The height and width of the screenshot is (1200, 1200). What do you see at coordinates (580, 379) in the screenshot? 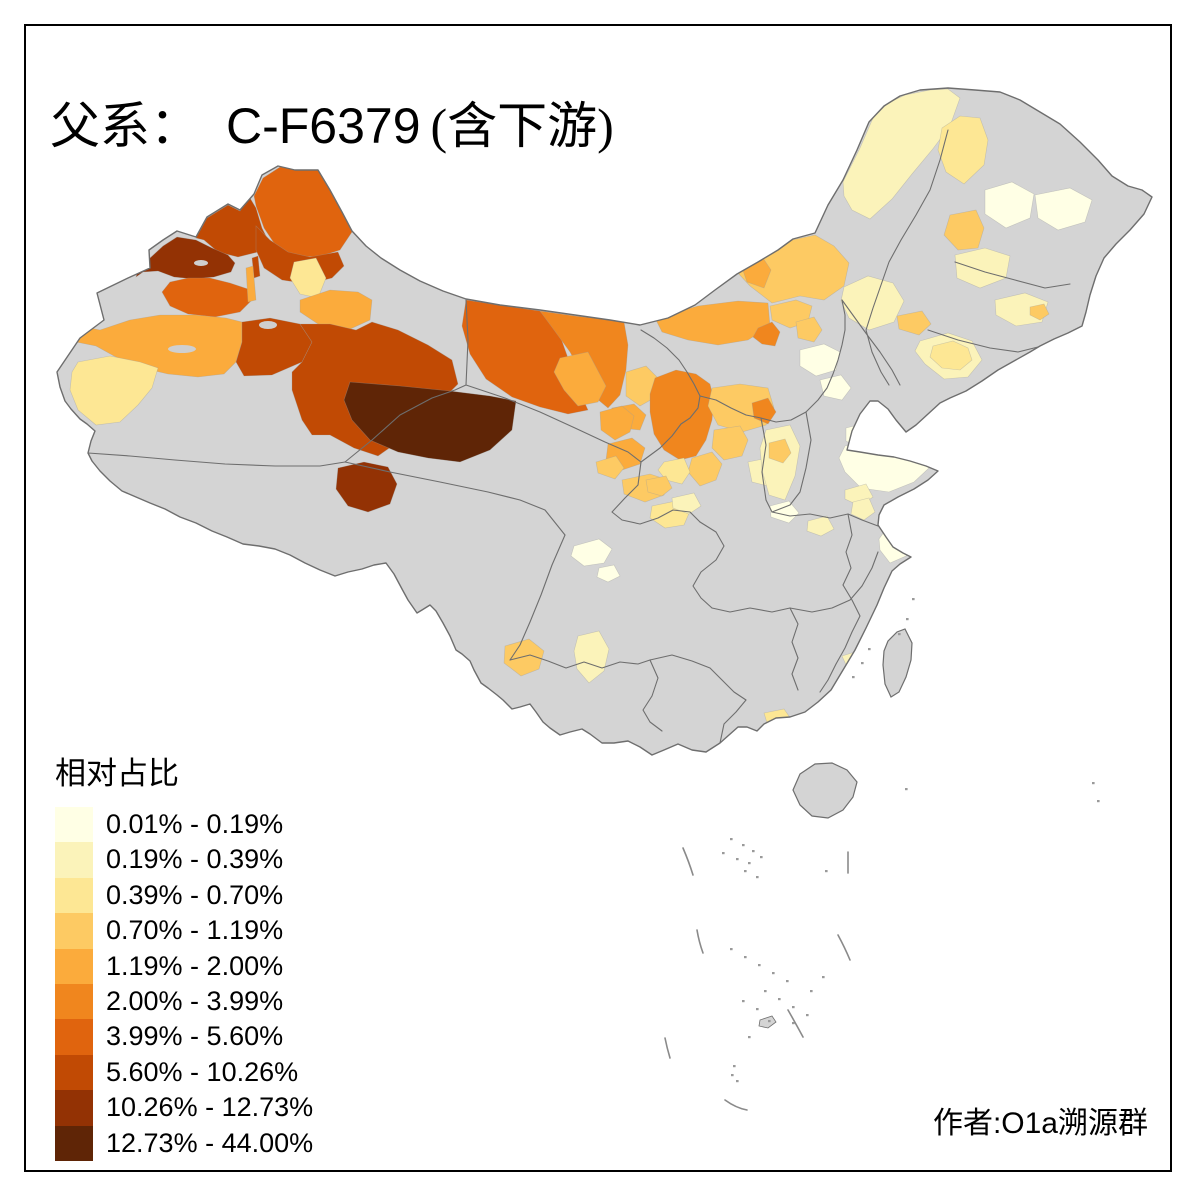
I see `region-zhangye` at bounding box center [580, 379].